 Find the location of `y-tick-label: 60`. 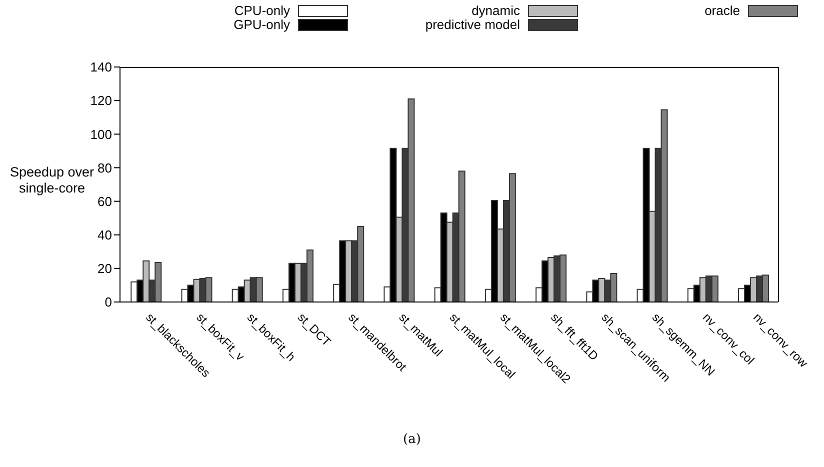

y-tick-label: 60 is located at coordinates (105, 201).